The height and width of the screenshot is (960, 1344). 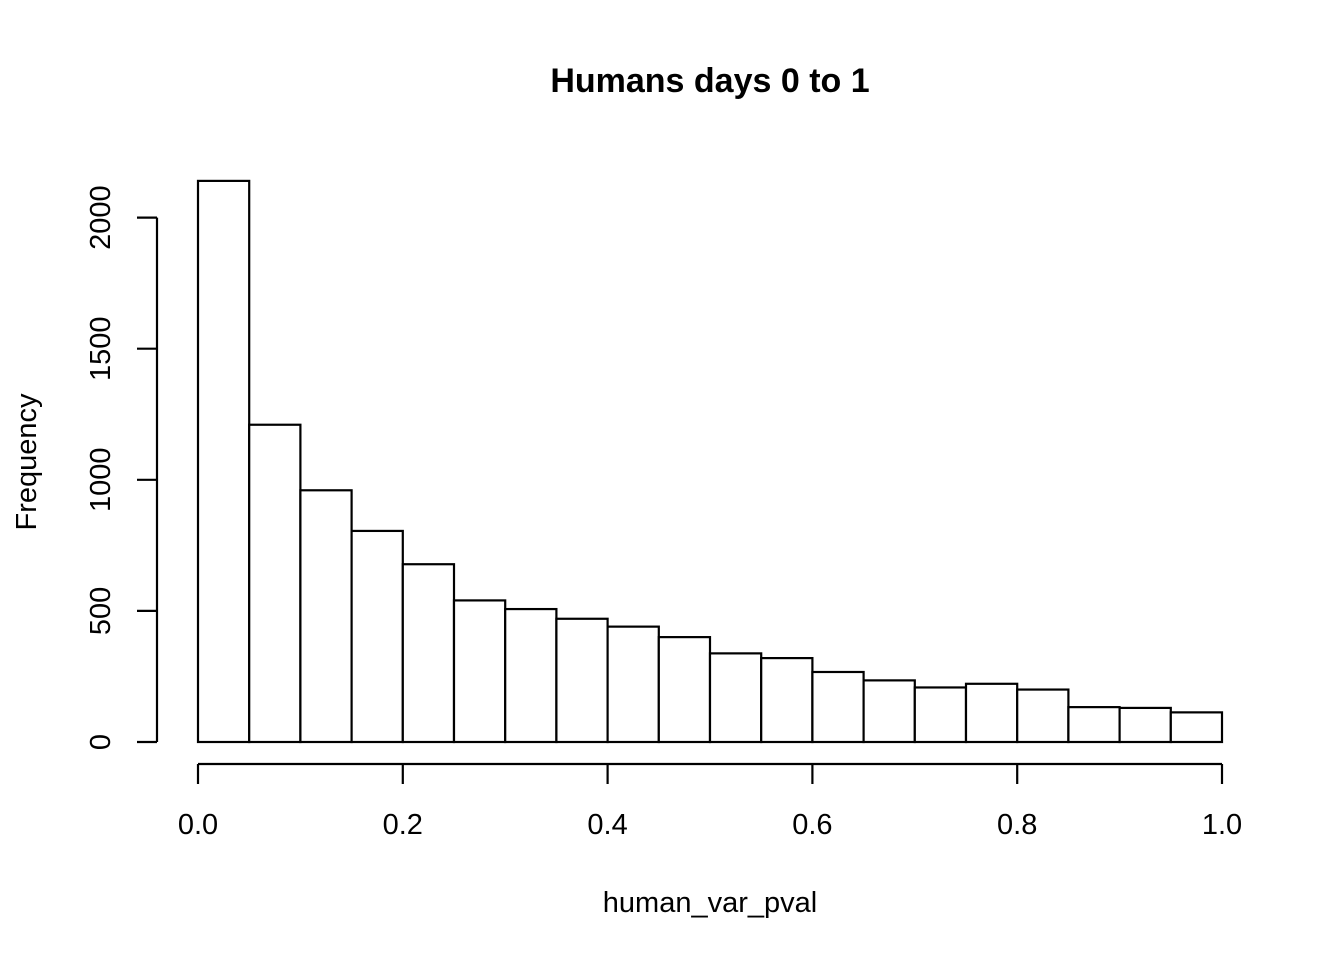 I want to click on chart-title: Humans days 0 to 1, so click(x=709, y=81).